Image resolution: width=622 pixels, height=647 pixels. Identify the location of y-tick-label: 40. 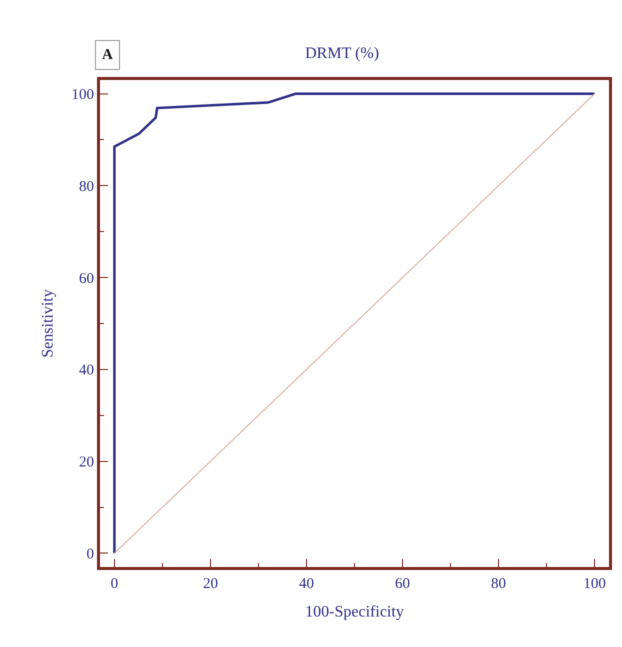
(86, 370).